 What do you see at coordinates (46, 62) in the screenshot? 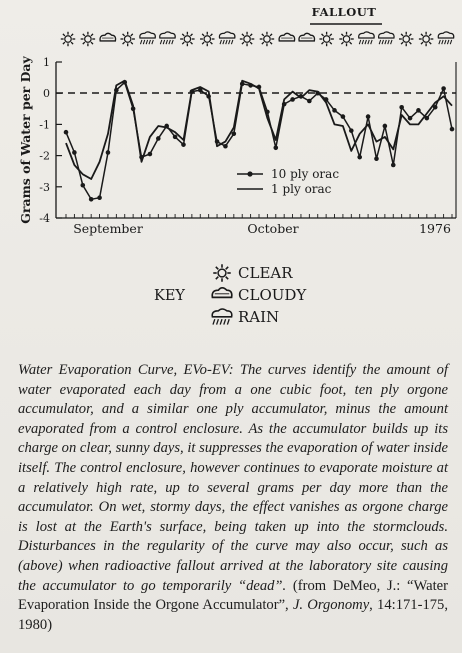
I see `y-tick-label: 1` at bounding box center [46, 62].